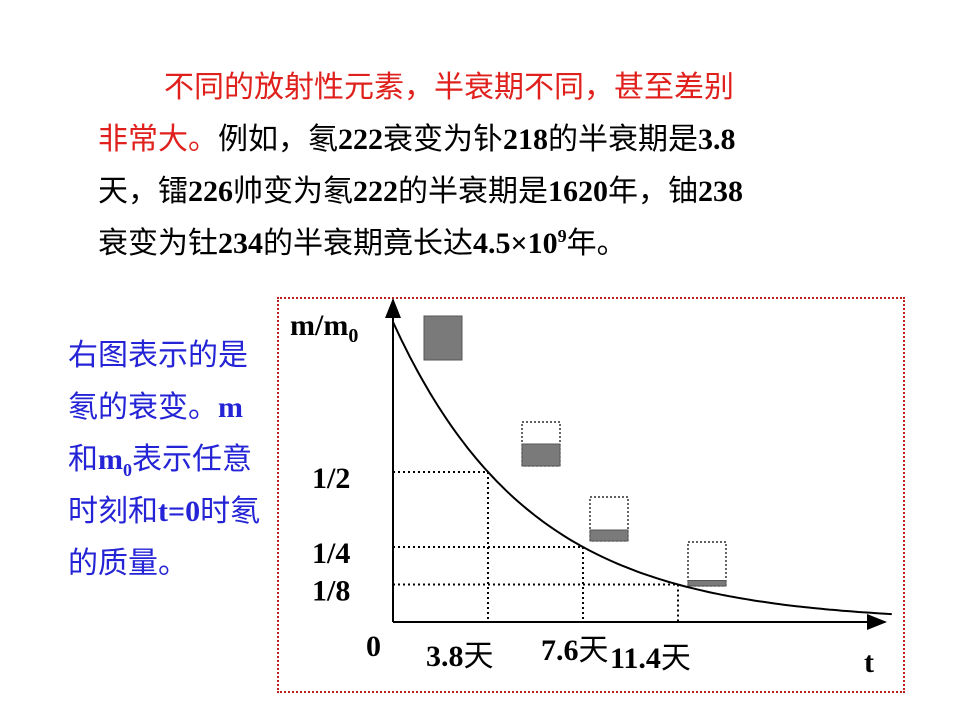 This screenshot has width=960, height=720. I want to click on text-seg-c: 的半衰期是, so click(623, 139).